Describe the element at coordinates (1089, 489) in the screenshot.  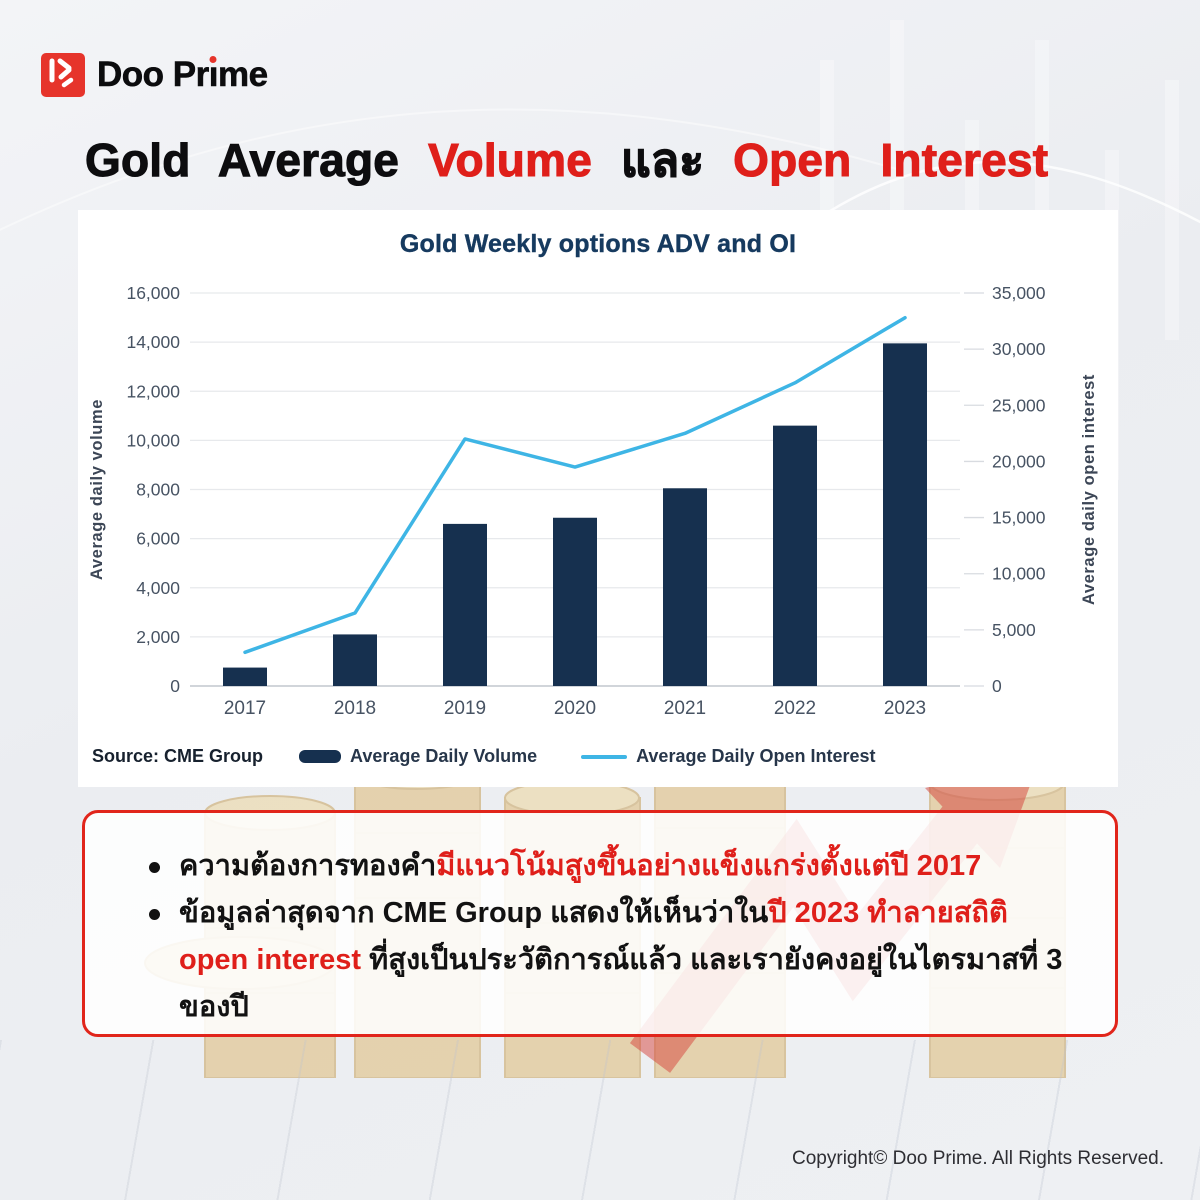
I see `svg-text: Average daily open interest` at that location.